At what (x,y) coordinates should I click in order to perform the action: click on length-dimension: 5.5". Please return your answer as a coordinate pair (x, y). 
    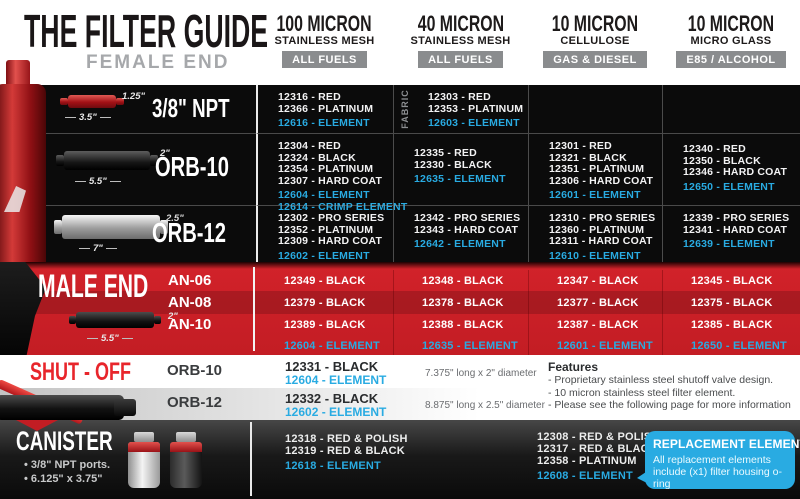
    Looking at the image, I should click on (110, 338).